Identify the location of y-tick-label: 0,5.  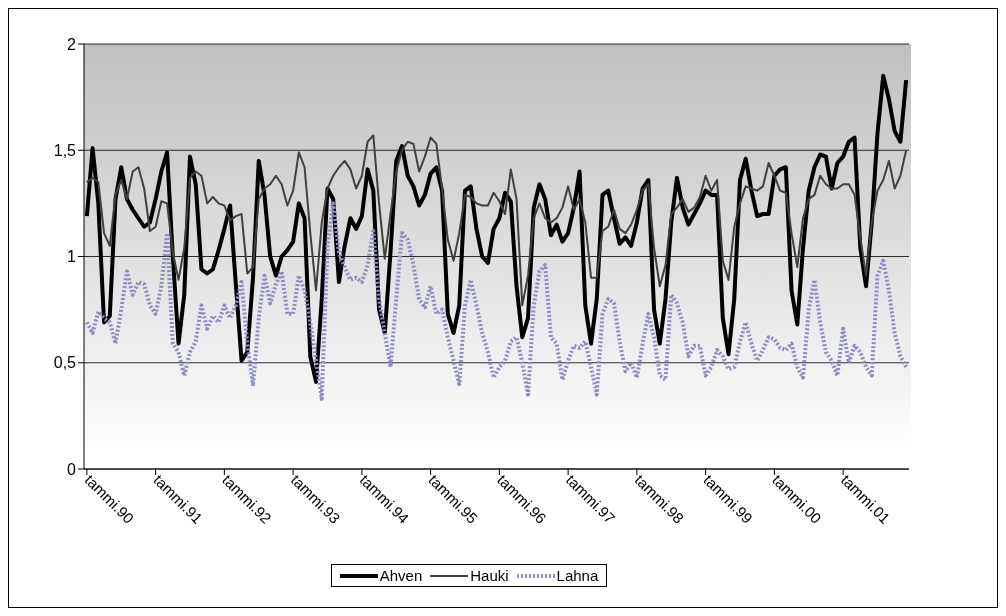
(65, 363).